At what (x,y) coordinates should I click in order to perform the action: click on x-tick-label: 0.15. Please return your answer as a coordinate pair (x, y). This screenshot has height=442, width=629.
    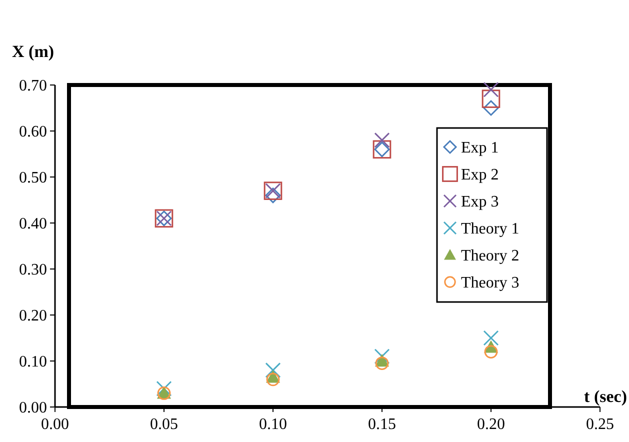
    Looking at the image, I should click on (382, 424).